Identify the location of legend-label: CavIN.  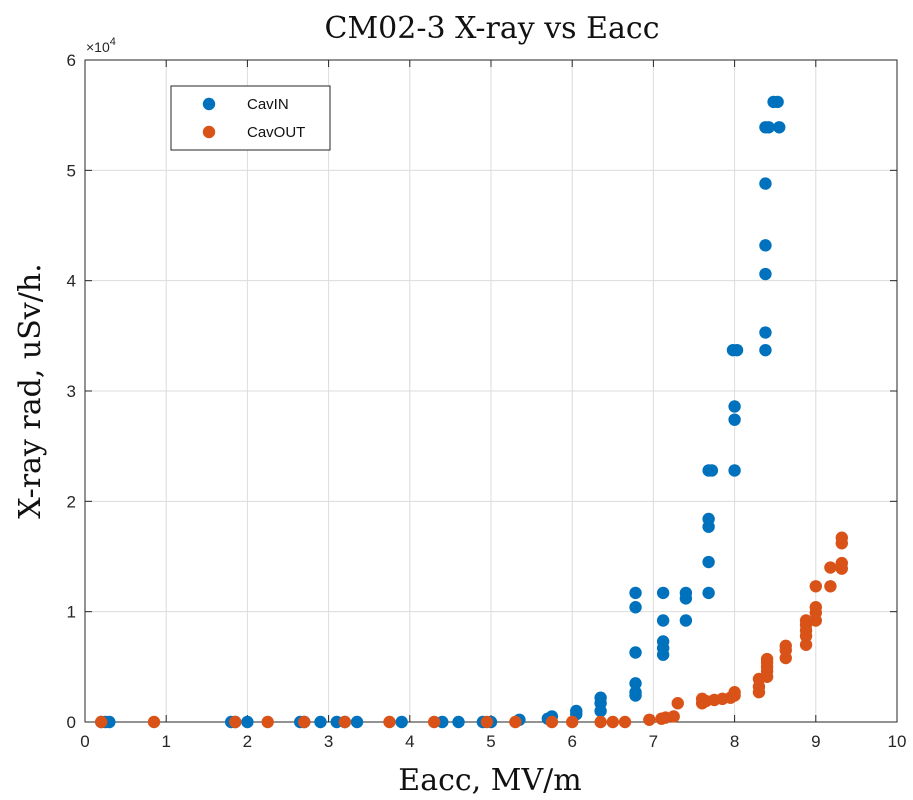
(268, 104).